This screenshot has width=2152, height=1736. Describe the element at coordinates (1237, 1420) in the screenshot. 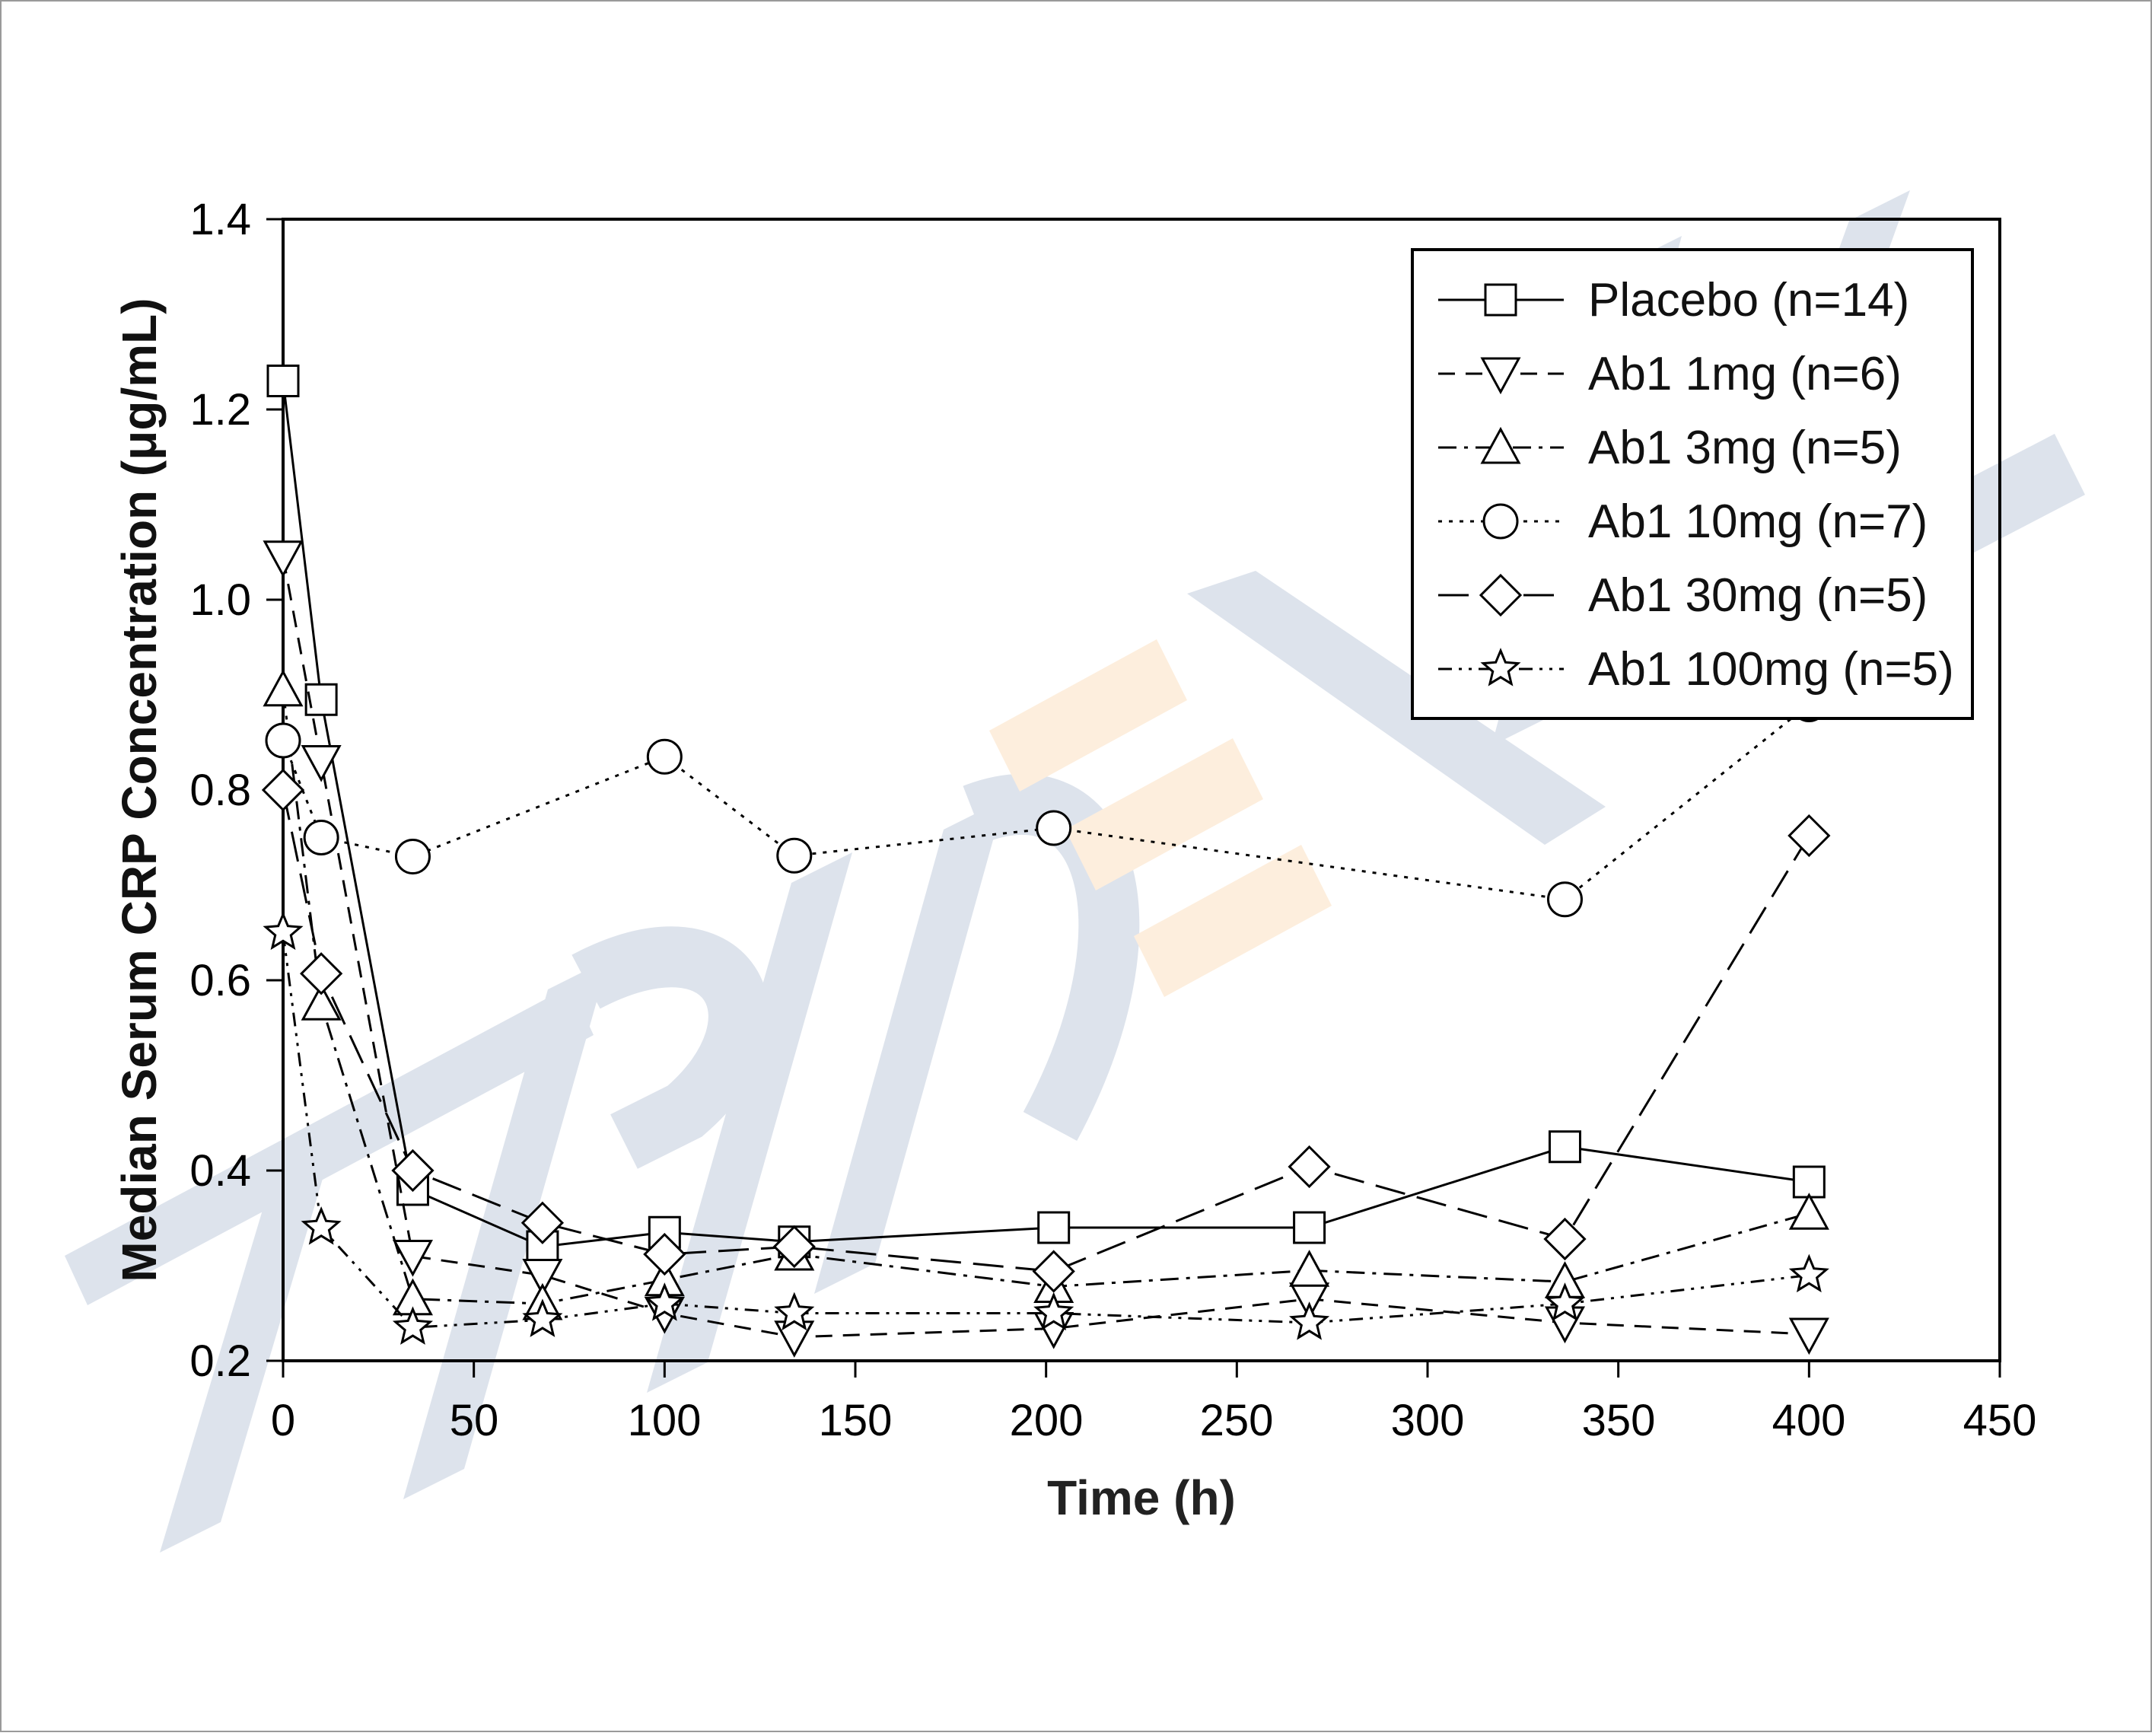

I see `x-tick-label: 250` at that location.